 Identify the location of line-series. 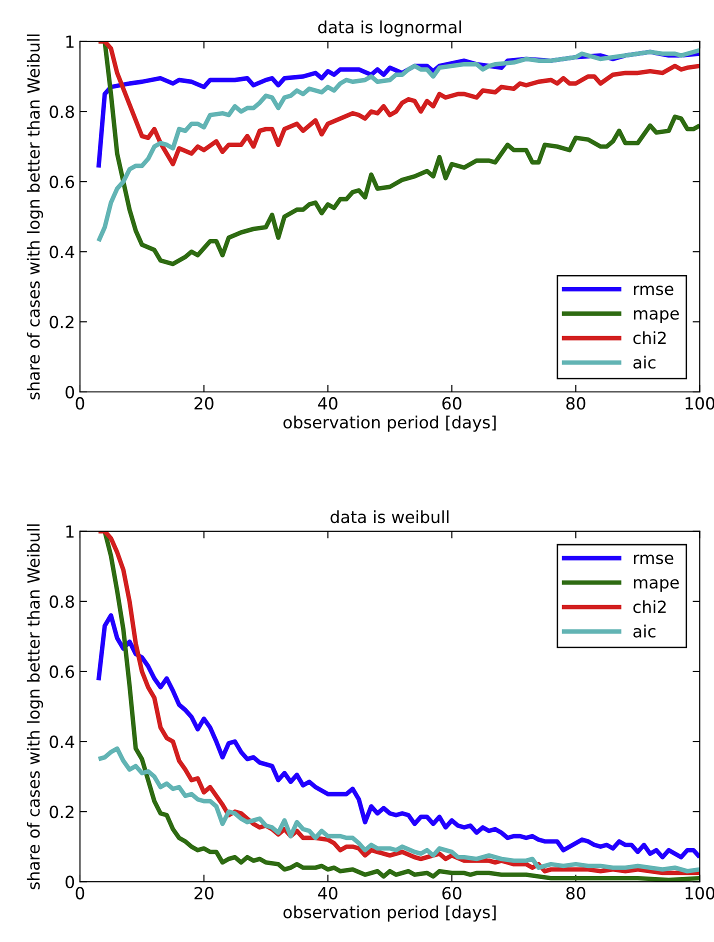
(398, 810).